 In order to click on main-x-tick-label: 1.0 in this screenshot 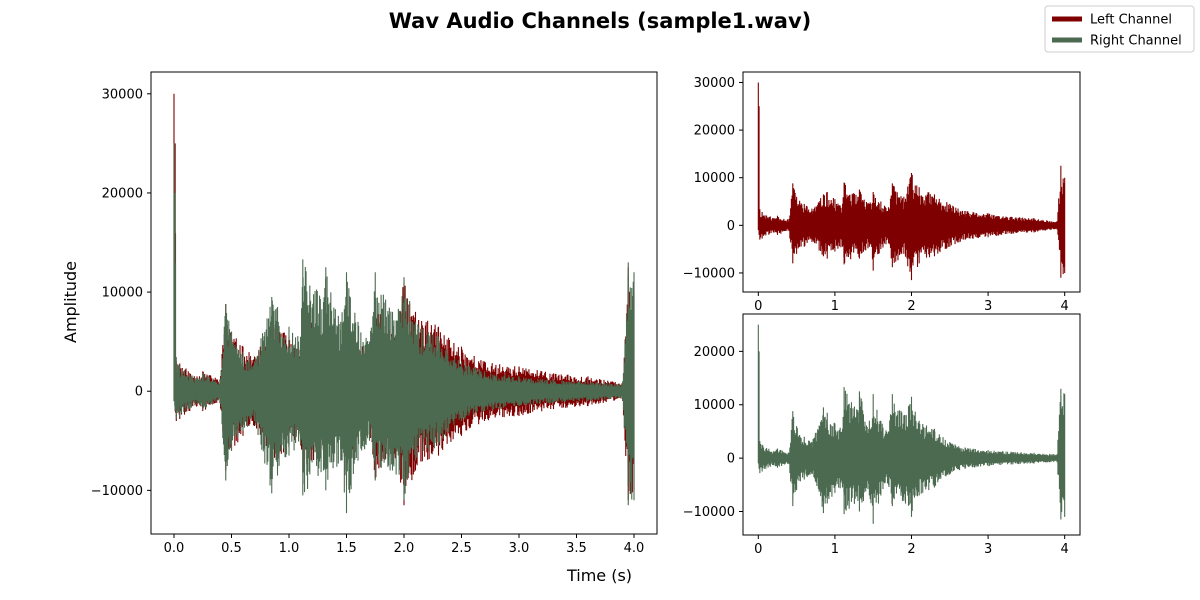, I will do `click(289, 548)`.